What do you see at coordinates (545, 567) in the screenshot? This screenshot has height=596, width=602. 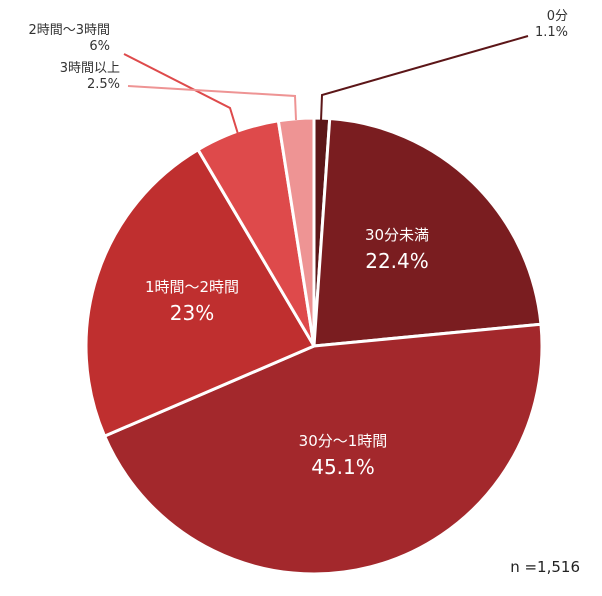 I see `sample-size-note: n =1,516` at bounding box center [545, 567].